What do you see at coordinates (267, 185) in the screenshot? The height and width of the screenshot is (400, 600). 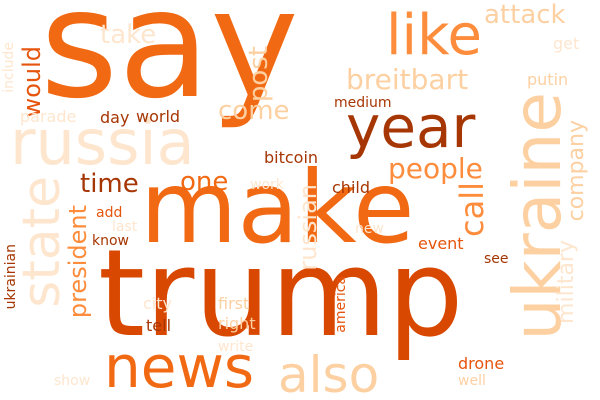 I see `word-work: work` at bounding box center [267, 185].